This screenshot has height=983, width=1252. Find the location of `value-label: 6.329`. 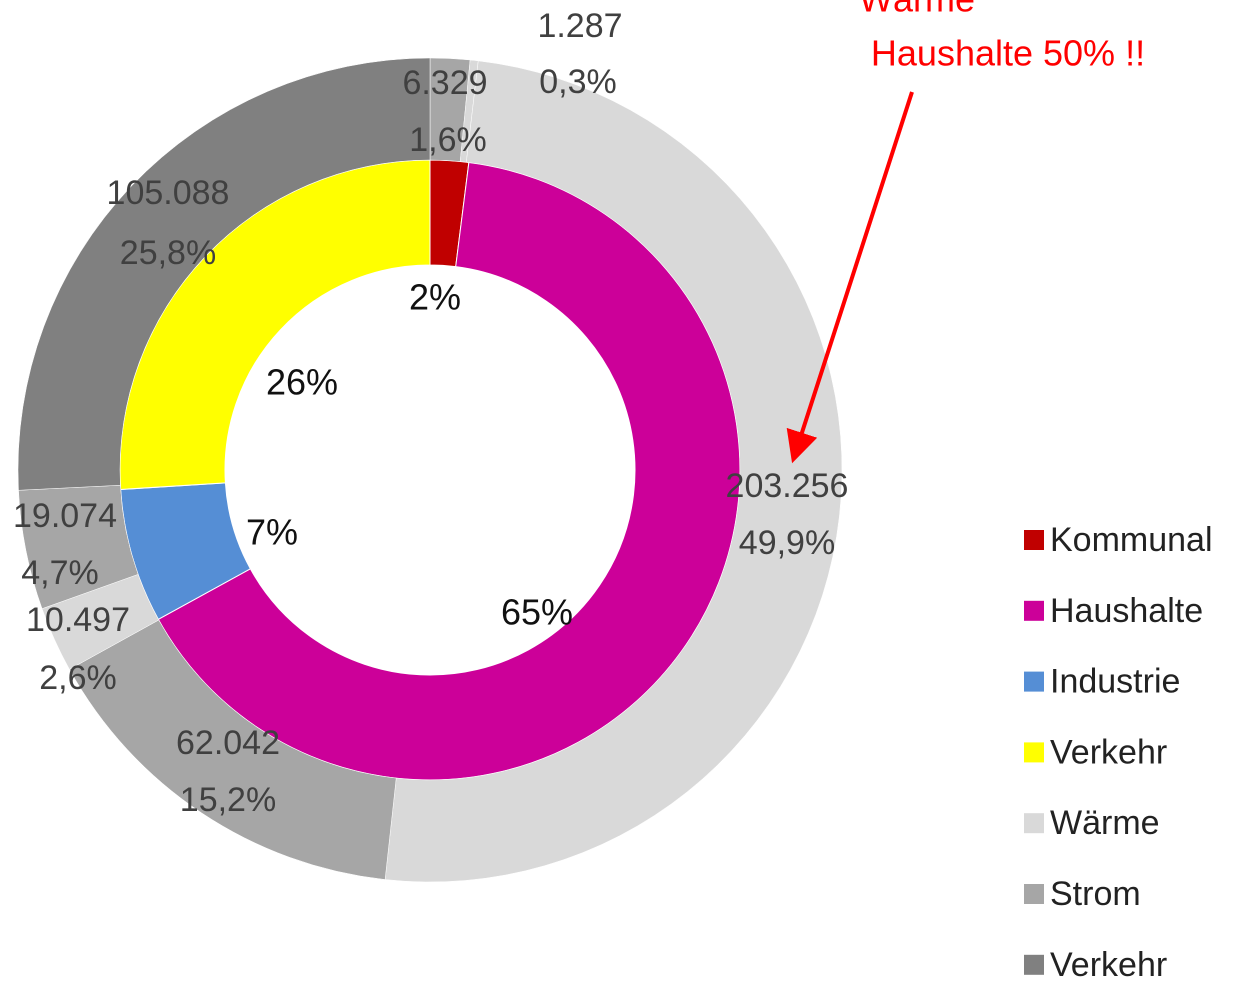

value-label: 6.329 is located at coordinates (444, 83).